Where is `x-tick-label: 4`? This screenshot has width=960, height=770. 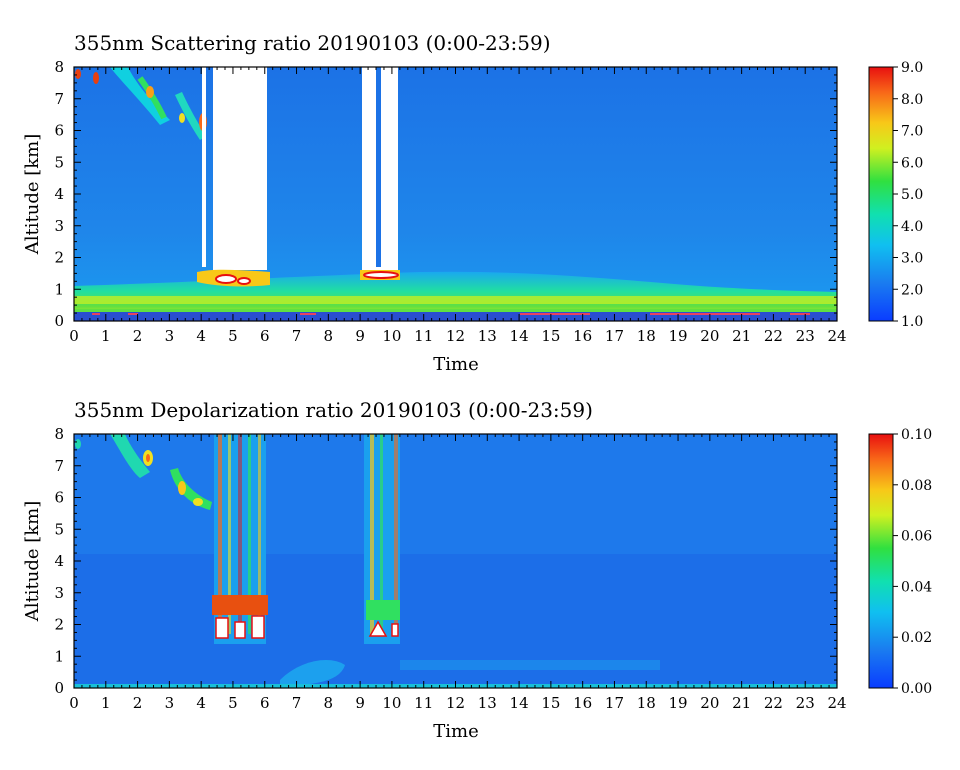 x-tick-label: 4 is located at coordinates (201, 703).